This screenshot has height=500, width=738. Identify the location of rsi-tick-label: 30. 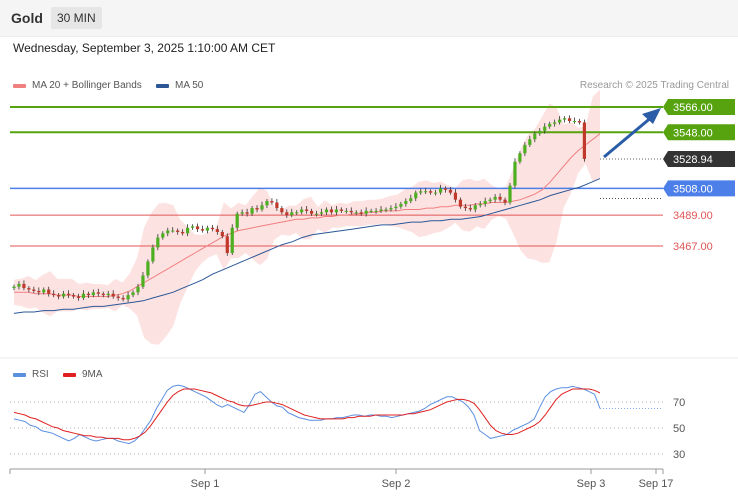
(679, 455).